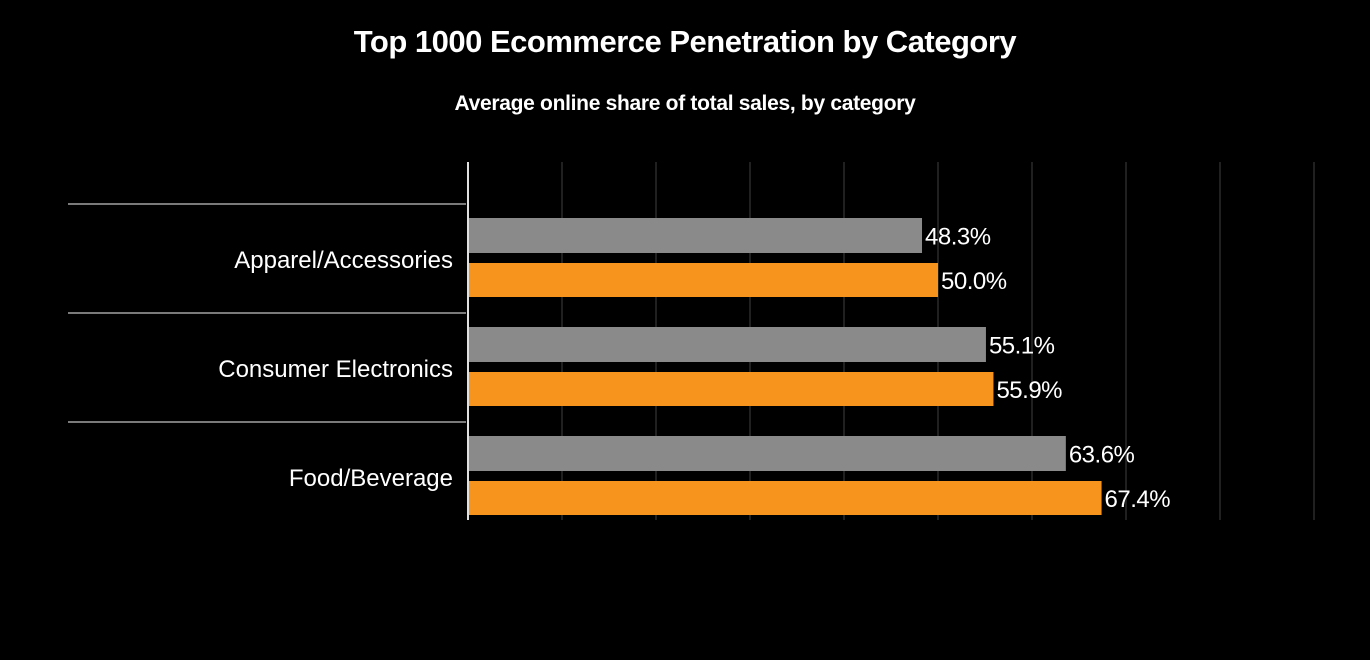 The height and width of the screenshot is (660, 1370). What do you see at coordinates (1102, 455) in the screenshot?
I see `data-label: 63.6%` at bounding box center [1102, 455].